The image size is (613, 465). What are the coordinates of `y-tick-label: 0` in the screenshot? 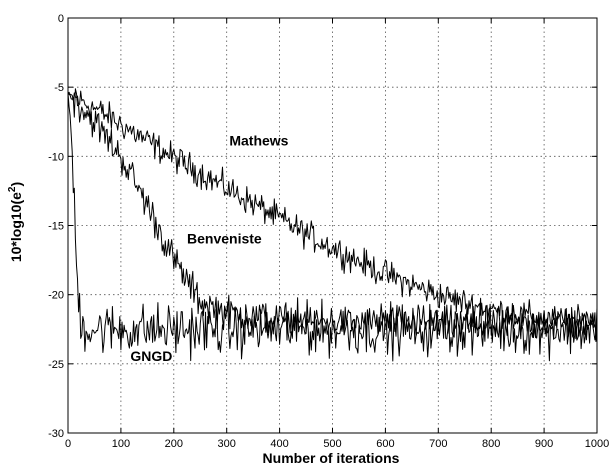 It's located at (61, 19).